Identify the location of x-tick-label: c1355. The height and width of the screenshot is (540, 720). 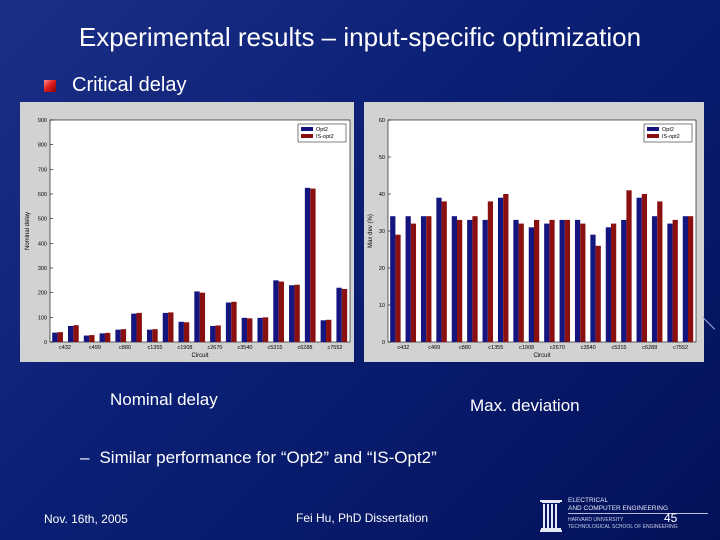
(155, 348).